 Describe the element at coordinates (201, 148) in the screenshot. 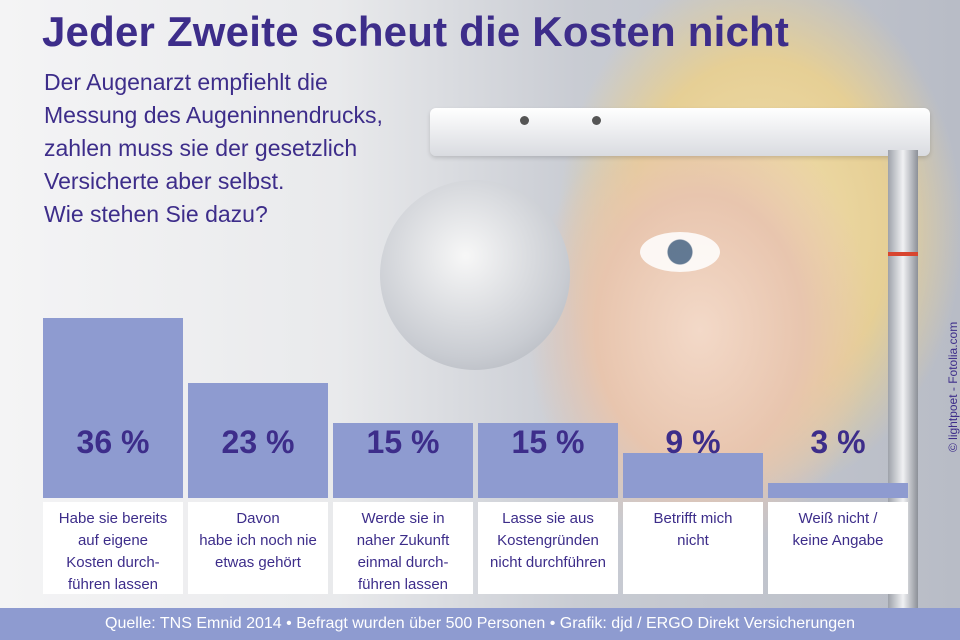

I see `subtitle-line: zahlen muss sie der gesetzlich` at that location.